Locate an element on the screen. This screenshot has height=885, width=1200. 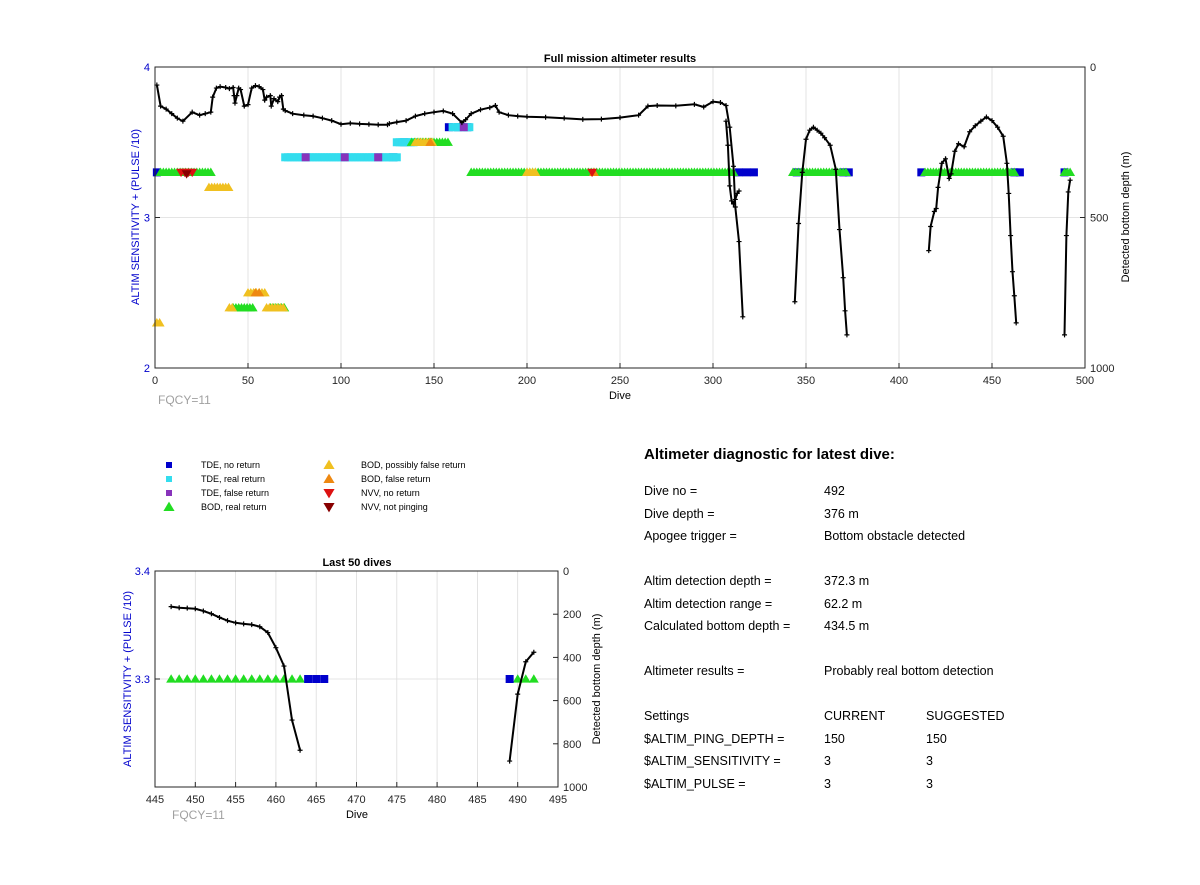
main-chart-y-left-ticks: 2 3 4 is located at coordinates (152, 218).